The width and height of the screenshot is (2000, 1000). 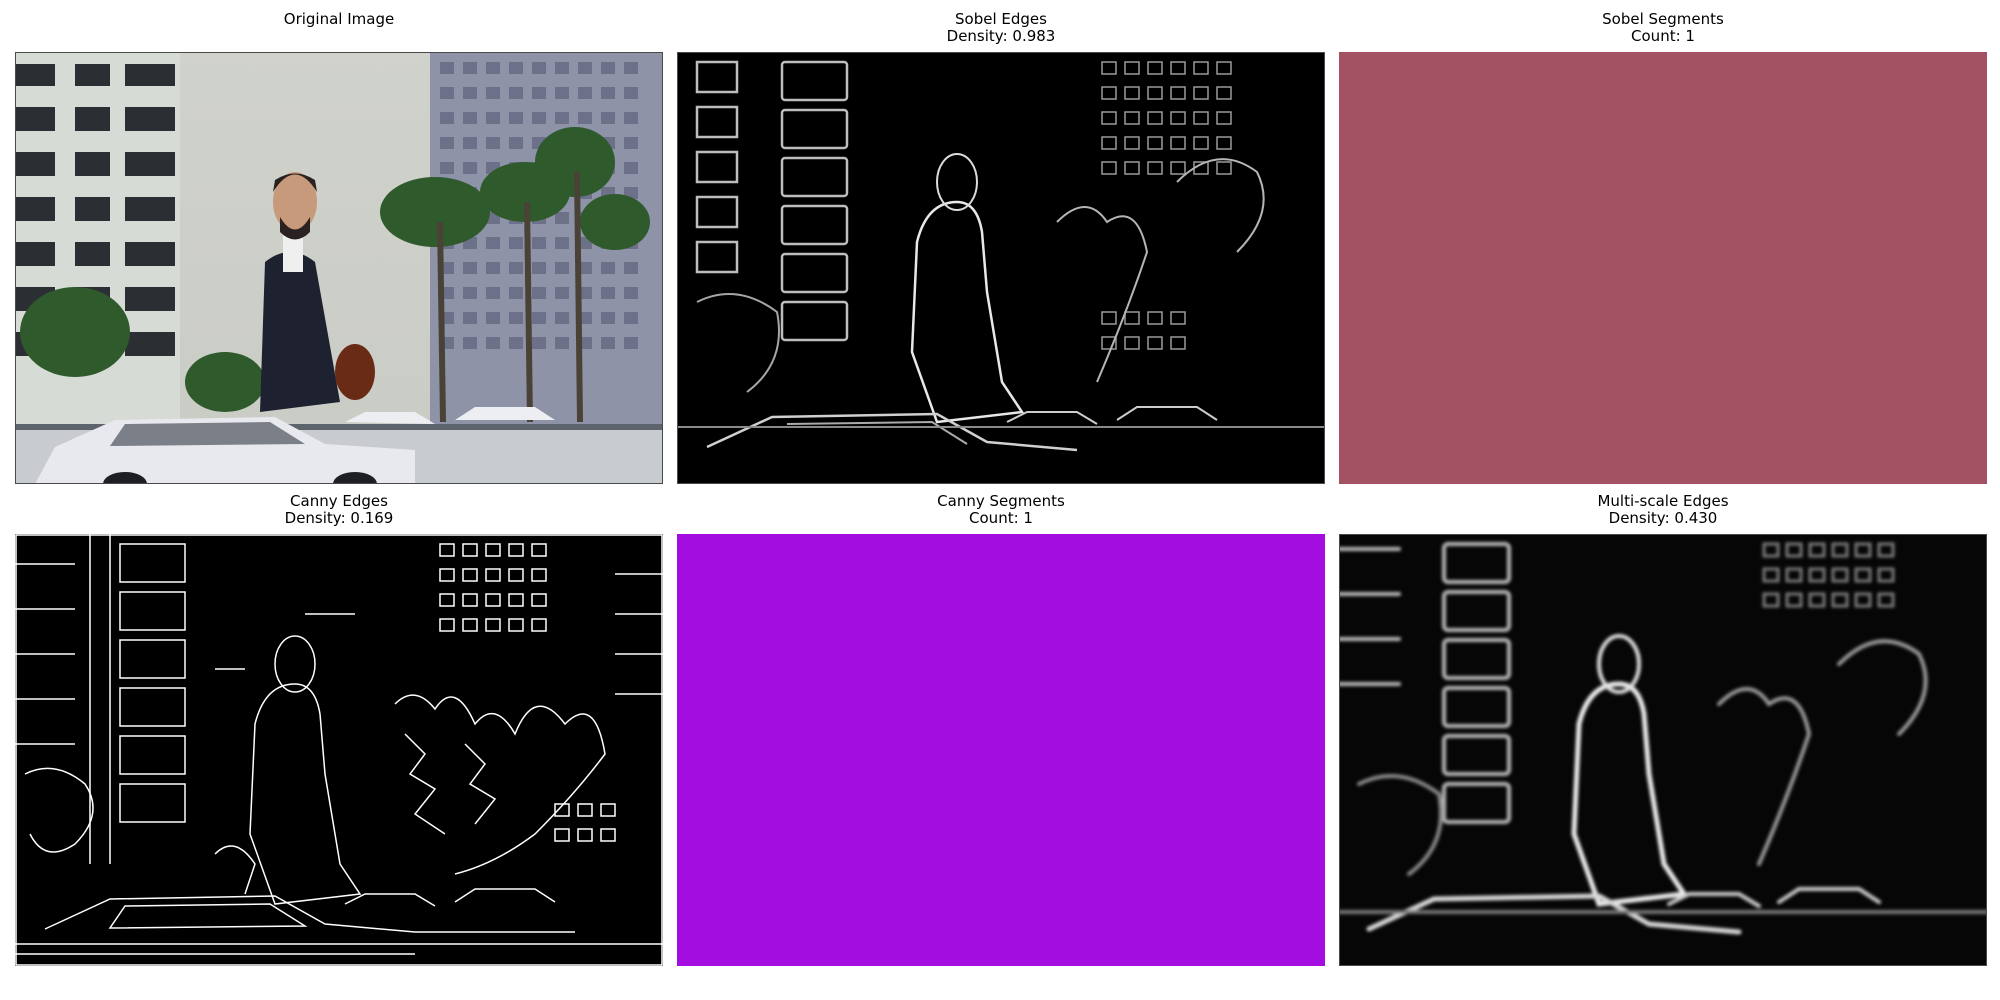 What do you see at coordinates (1663, 501) in the screenshot?
I see `title-line: Multi-scale Edges` at bounding box center [1663, 501].